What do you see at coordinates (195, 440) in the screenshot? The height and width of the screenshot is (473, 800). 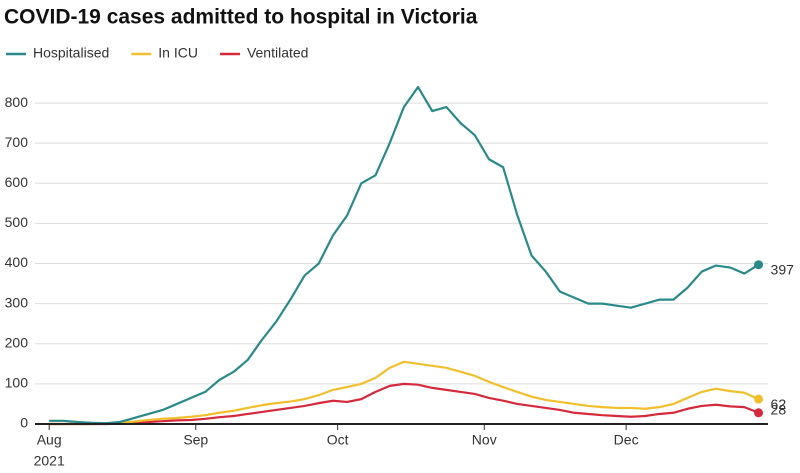 I see `x-tick-label: Sep` at bounding box center [195, 440].